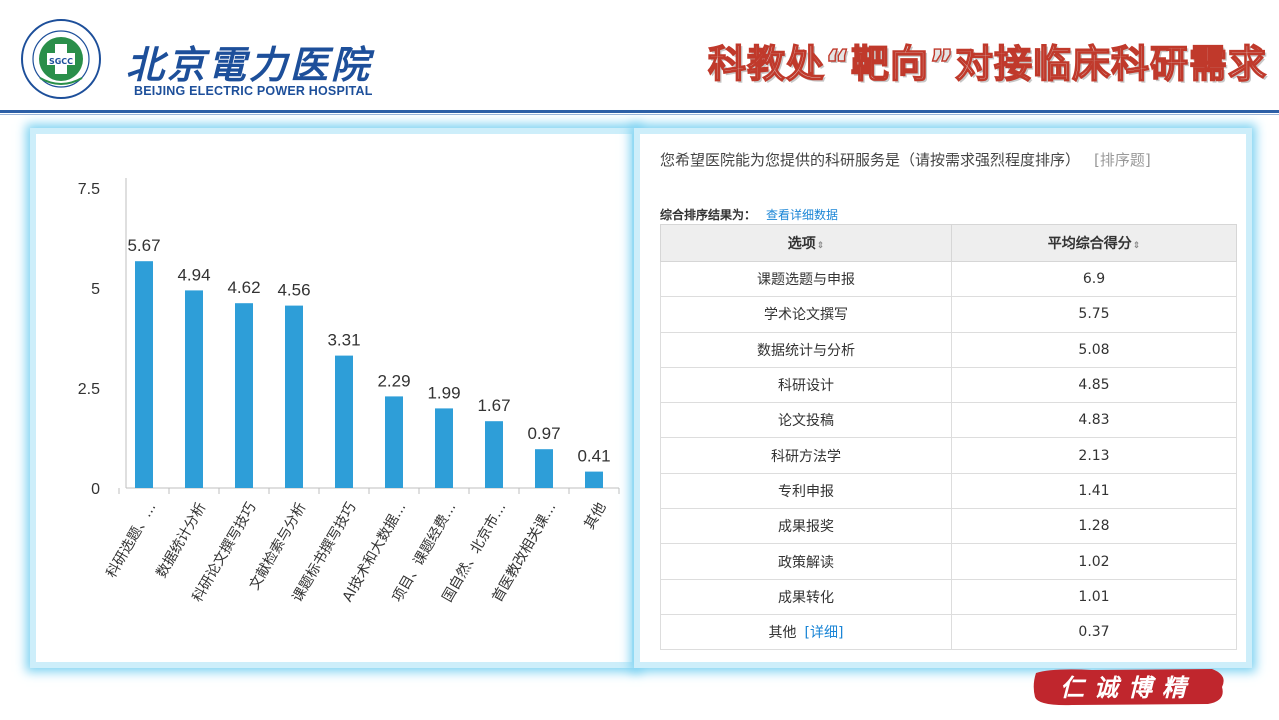  I want to click on option-text: 其他, so click(782, 633).